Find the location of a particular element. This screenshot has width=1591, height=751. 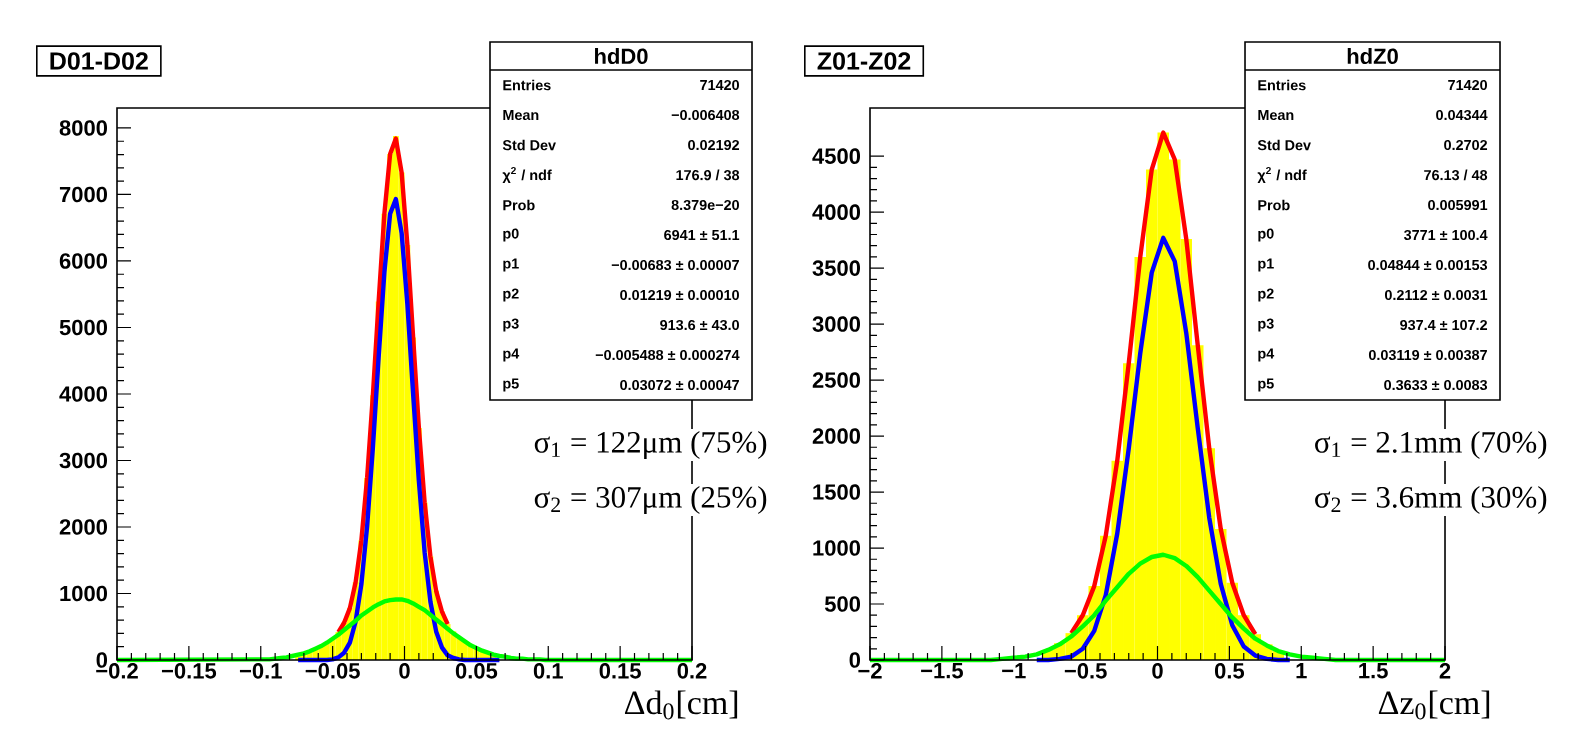

annotation: −0.006408 is located at coordinates (705, 115).